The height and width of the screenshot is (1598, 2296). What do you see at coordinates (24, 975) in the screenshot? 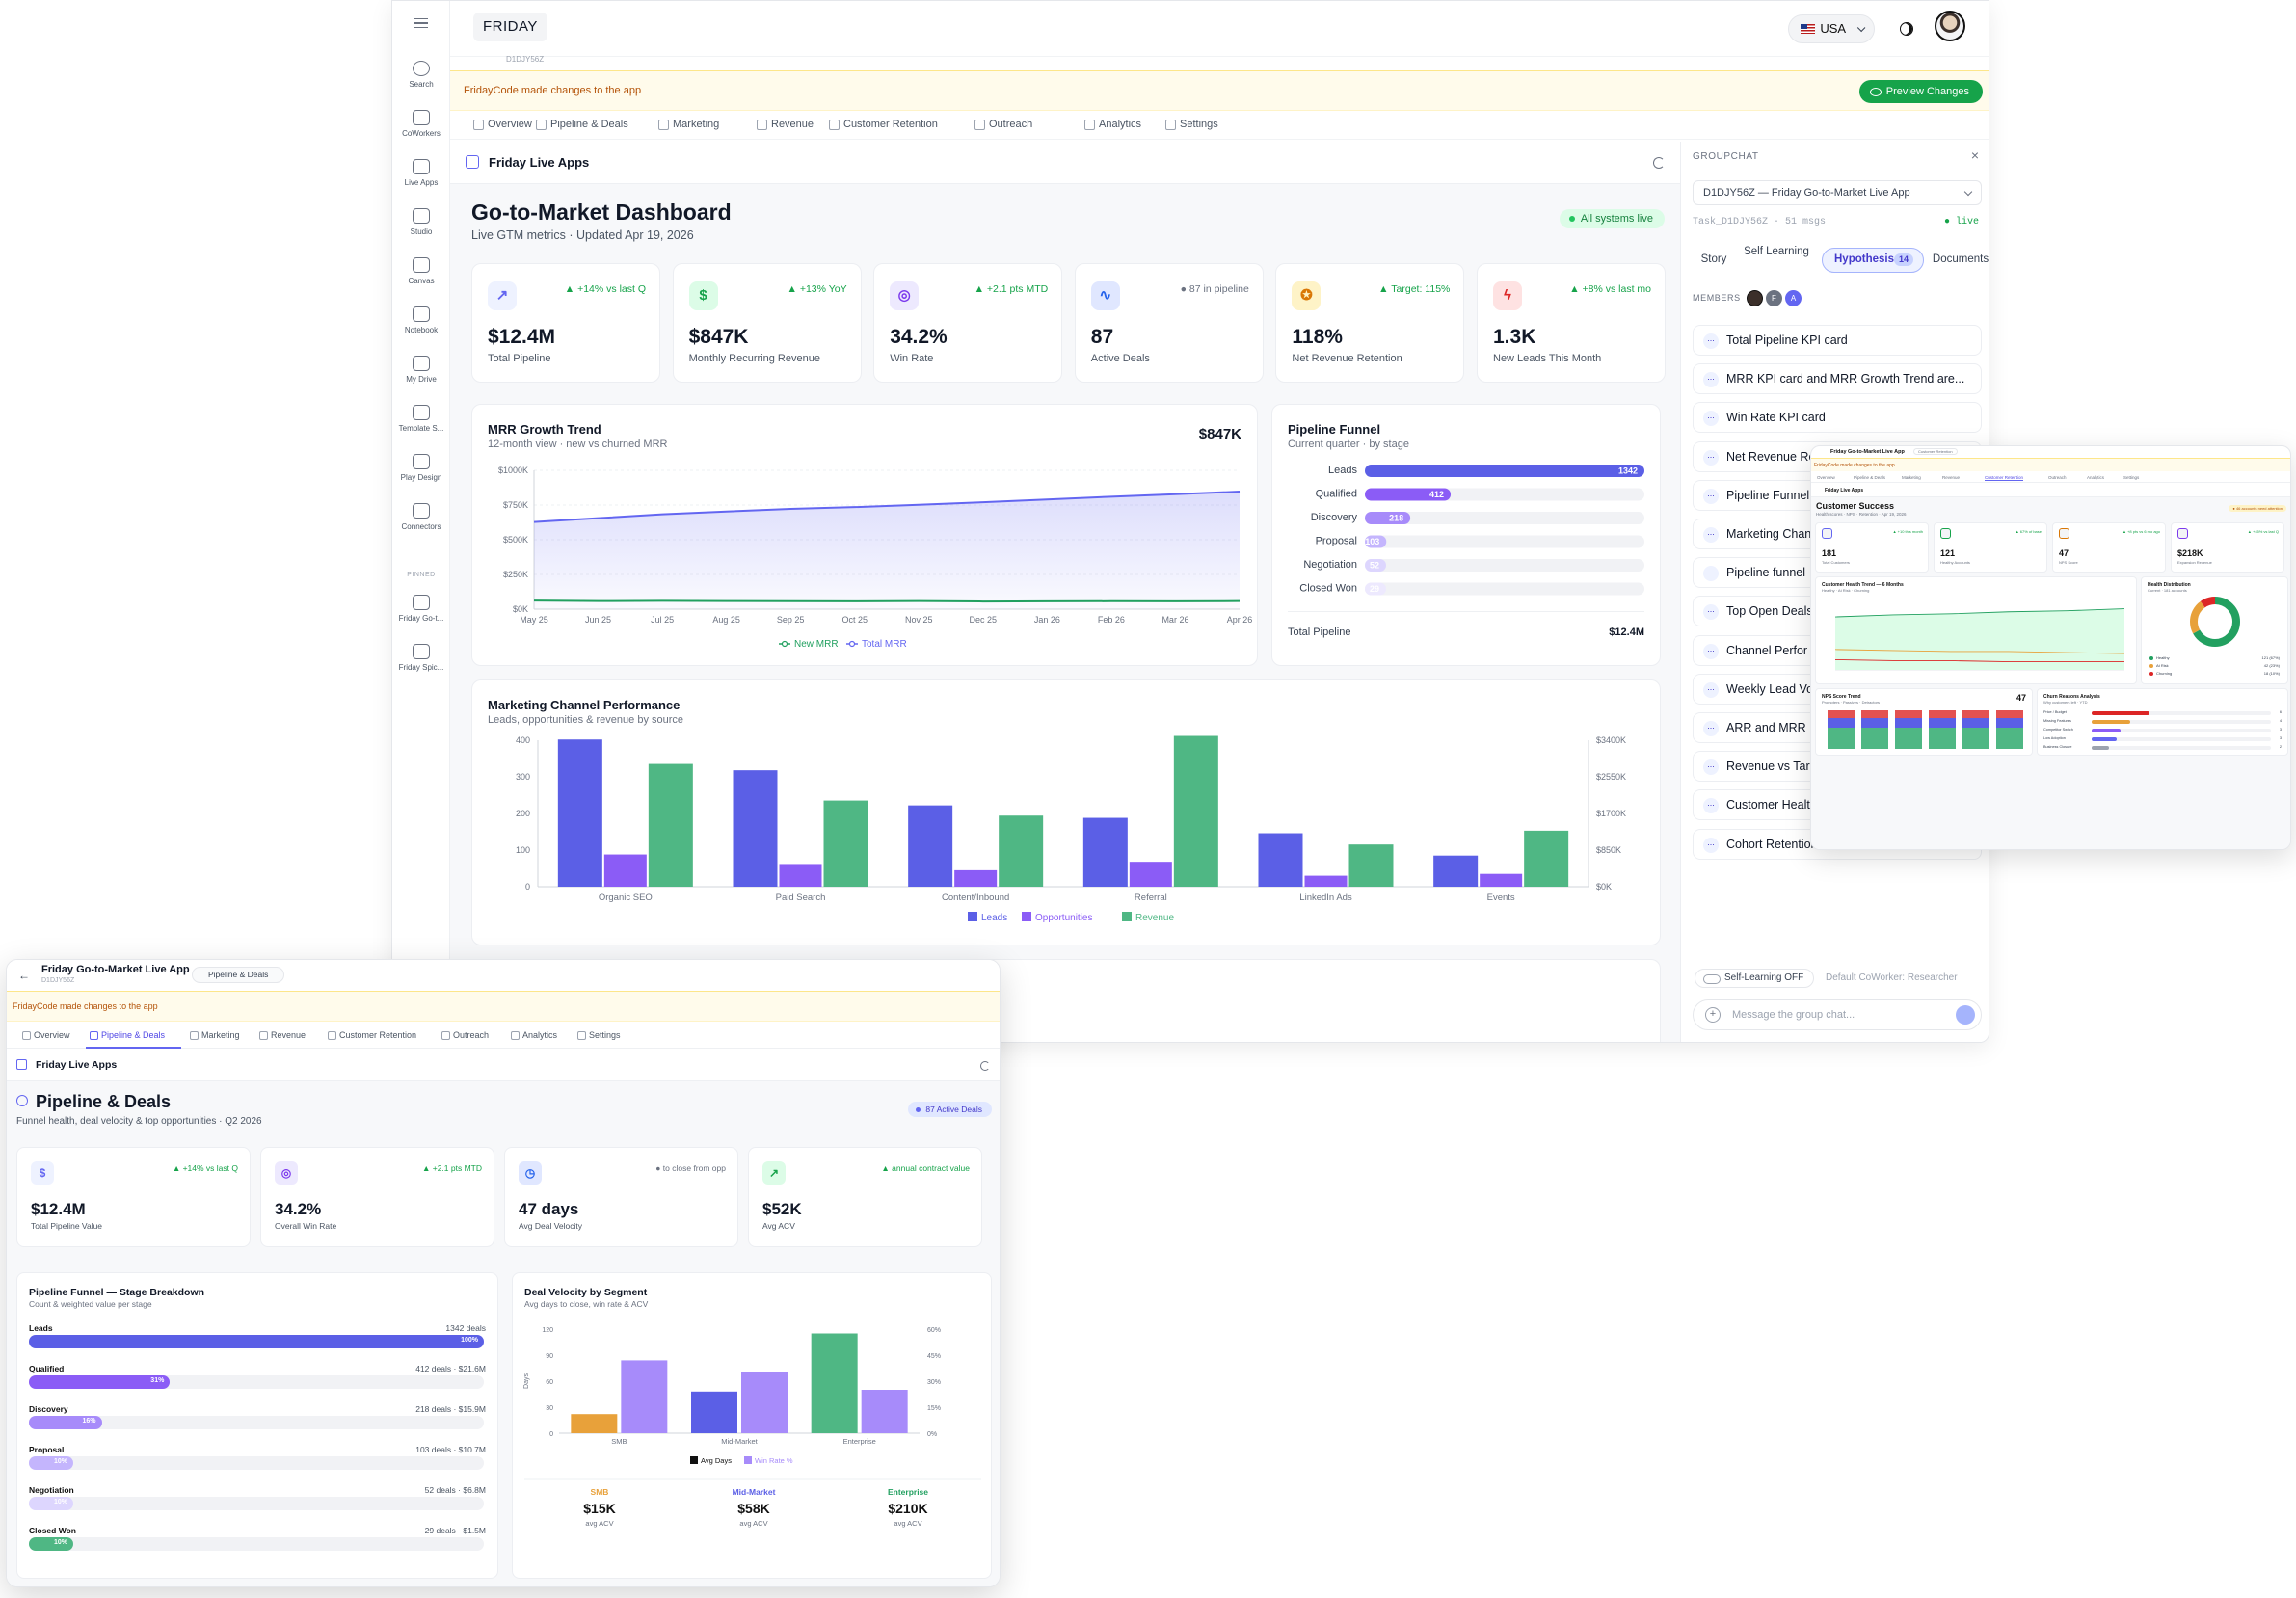
I see `back-arrow-icon: ←` at bounding box center [24, 975].